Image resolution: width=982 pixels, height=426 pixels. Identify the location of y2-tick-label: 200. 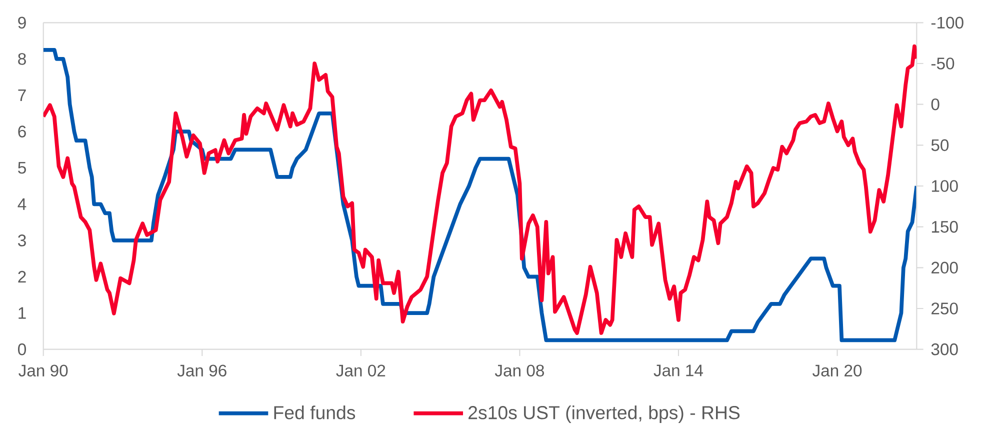
(945, 268).